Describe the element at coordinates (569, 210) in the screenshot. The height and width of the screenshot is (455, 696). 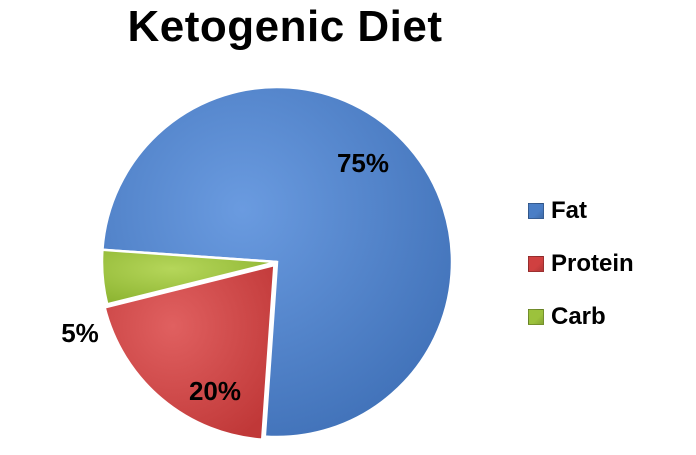
I see `legend-label-fat: Fat` at that location.